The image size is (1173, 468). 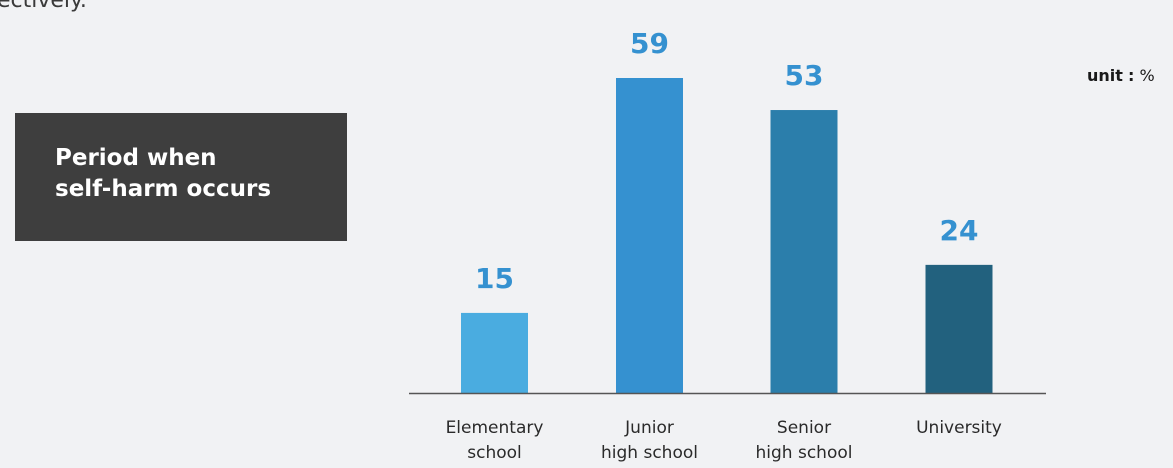 I want to click on unit-label: unit : %, so click(x=1121, y=75).